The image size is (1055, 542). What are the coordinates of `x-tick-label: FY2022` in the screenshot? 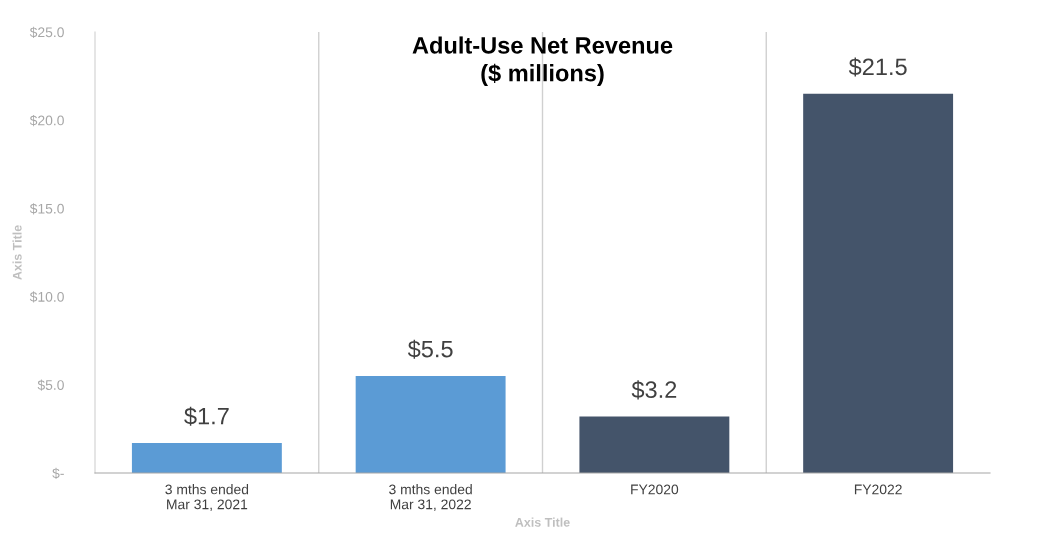 It's located at (878, 489).